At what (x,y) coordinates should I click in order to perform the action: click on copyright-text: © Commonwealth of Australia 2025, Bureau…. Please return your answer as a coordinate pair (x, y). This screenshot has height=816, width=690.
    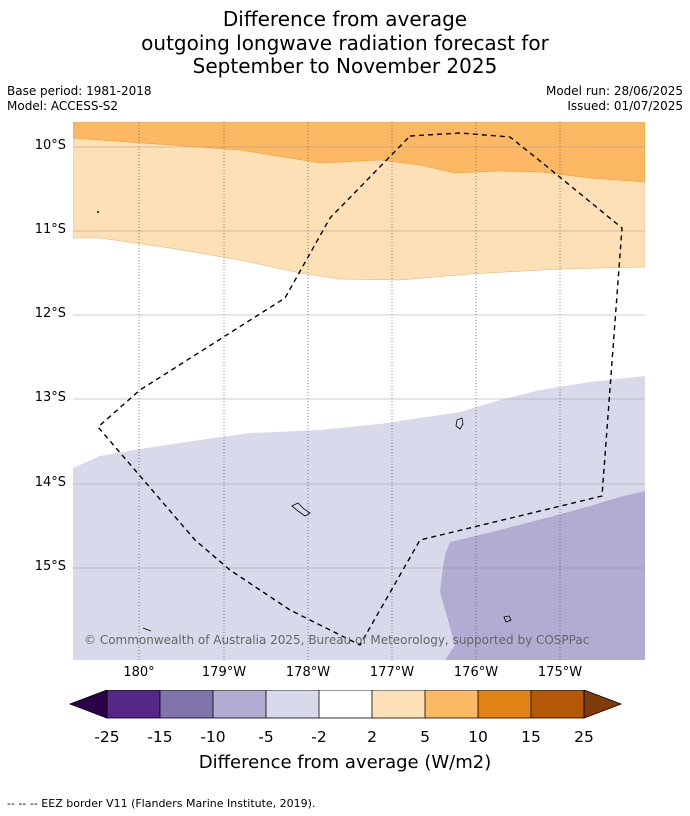
    Looking at the image, I should click on (337, 640).